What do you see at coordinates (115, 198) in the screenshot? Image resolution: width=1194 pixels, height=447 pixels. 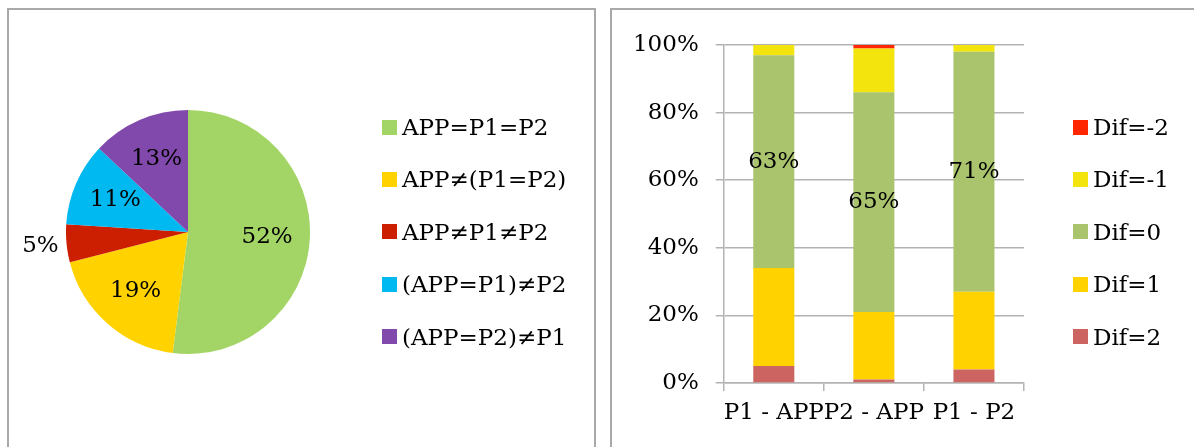 I see `data-label: 11%` at bounding box center [115, 198].